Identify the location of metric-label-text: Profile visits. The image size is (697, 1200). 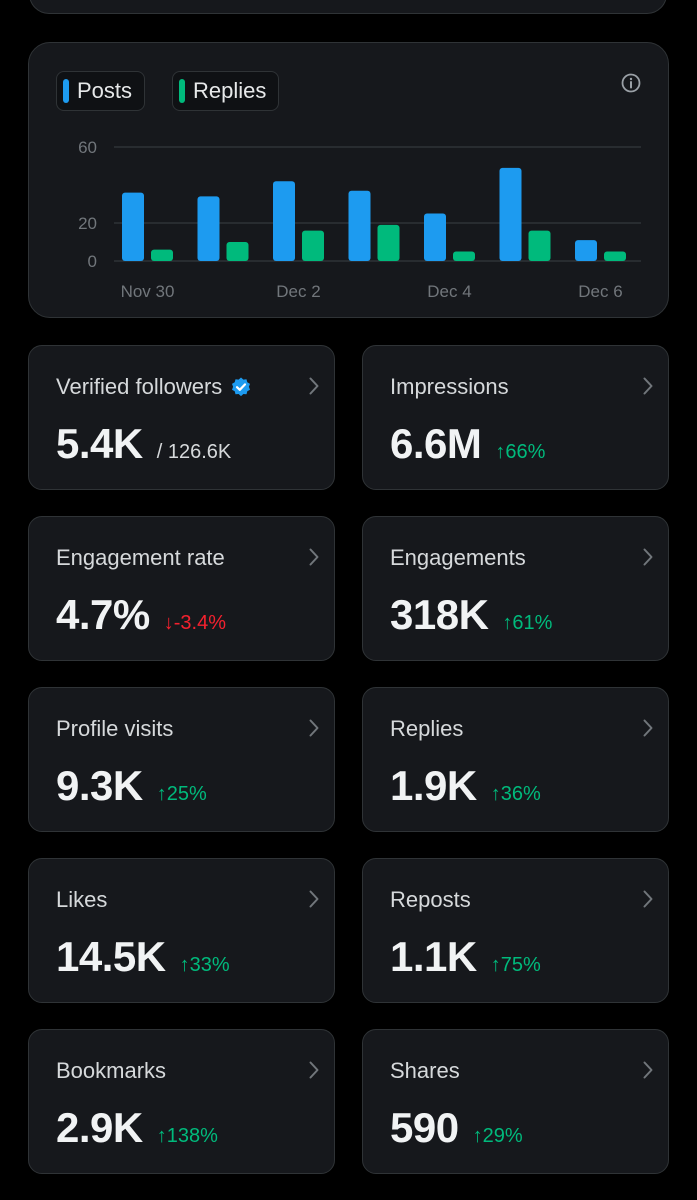
(115, 728).